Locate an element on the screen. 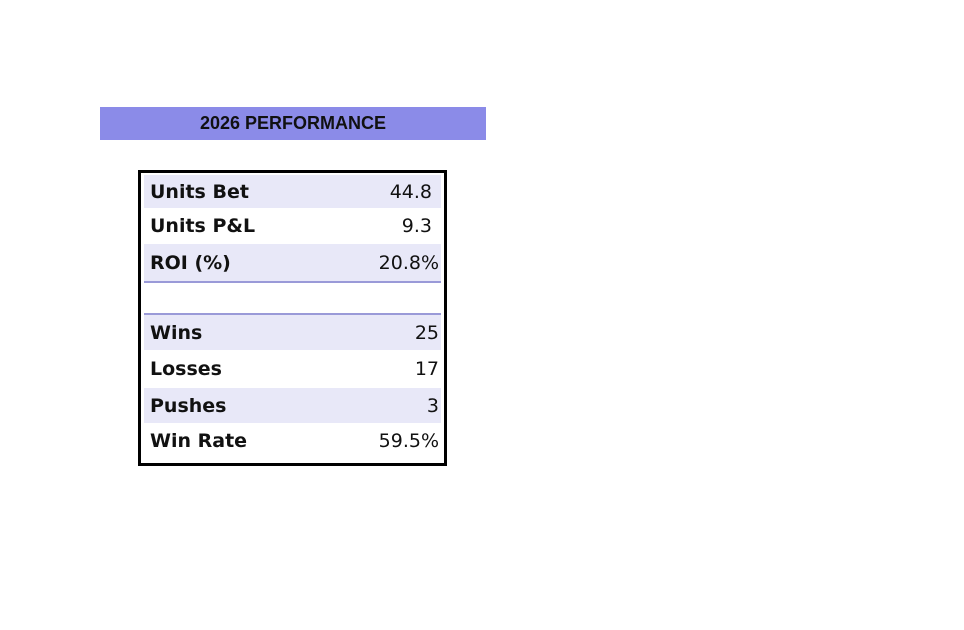 The width and height of the screenshot is (964, 630). row-label: ROI (%) is located at coordinates (190, 262).